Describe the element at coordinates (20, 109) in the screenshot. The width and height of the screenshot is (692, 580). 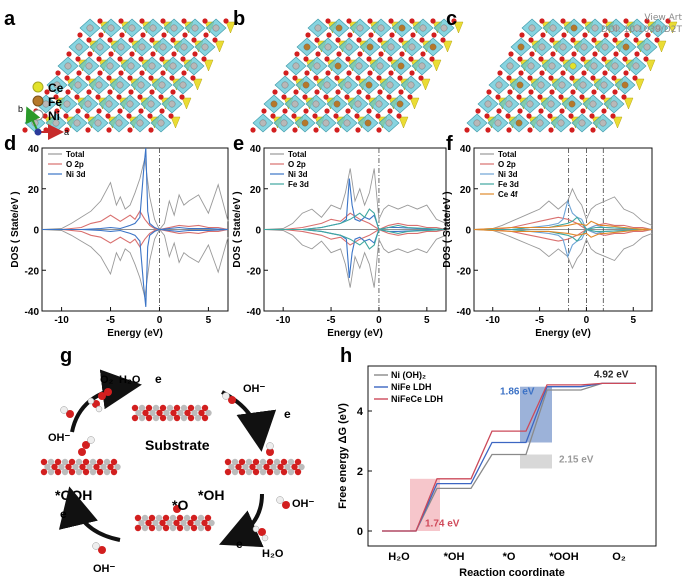
I see `axis-b-label: b` at that location.